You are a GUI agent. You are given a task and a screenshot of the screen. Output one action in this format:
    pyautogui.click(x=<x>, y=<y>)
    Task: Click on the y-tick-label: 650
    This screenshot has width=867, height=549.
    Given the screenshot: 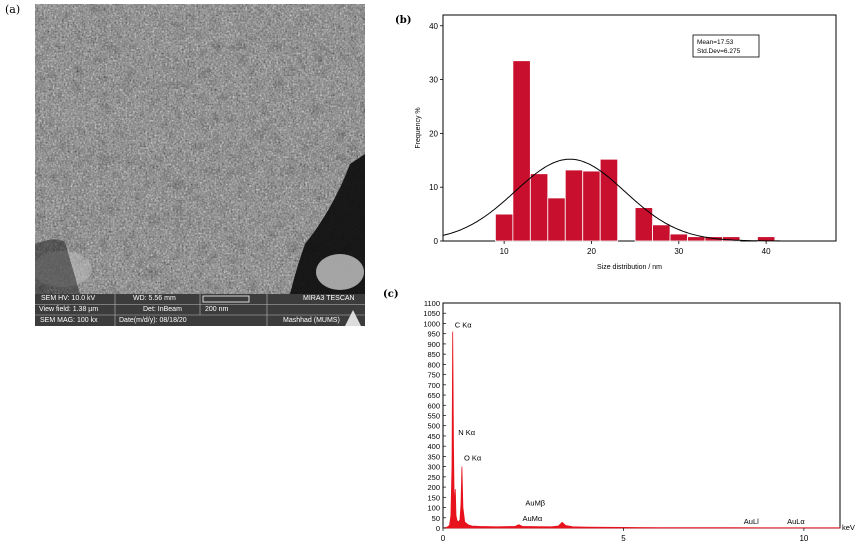 What is the action you would take?
    pyautogui.click(x=433, y=395)
    